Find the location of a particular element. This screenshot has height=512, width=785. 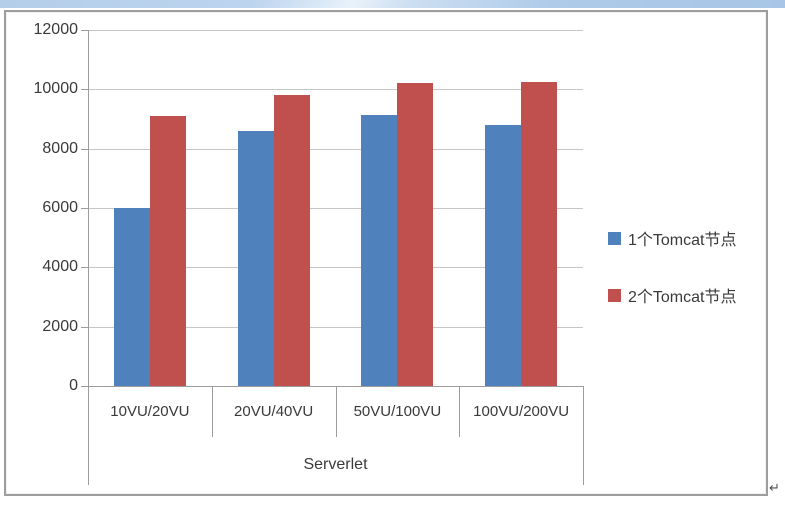

bar-series1-cat4 is located at coordinates (503, 255).